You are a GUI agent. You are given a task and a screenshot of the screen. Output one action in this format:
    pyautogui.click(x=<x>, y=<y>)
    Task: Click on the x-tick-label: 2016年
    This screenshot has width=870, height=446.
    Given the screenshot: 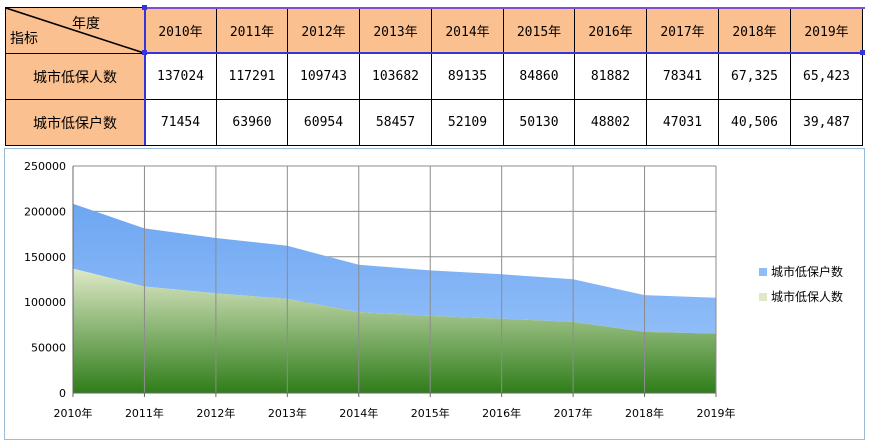 What is the action you would take?
    pyautogui.click(x=501, y=413)
    